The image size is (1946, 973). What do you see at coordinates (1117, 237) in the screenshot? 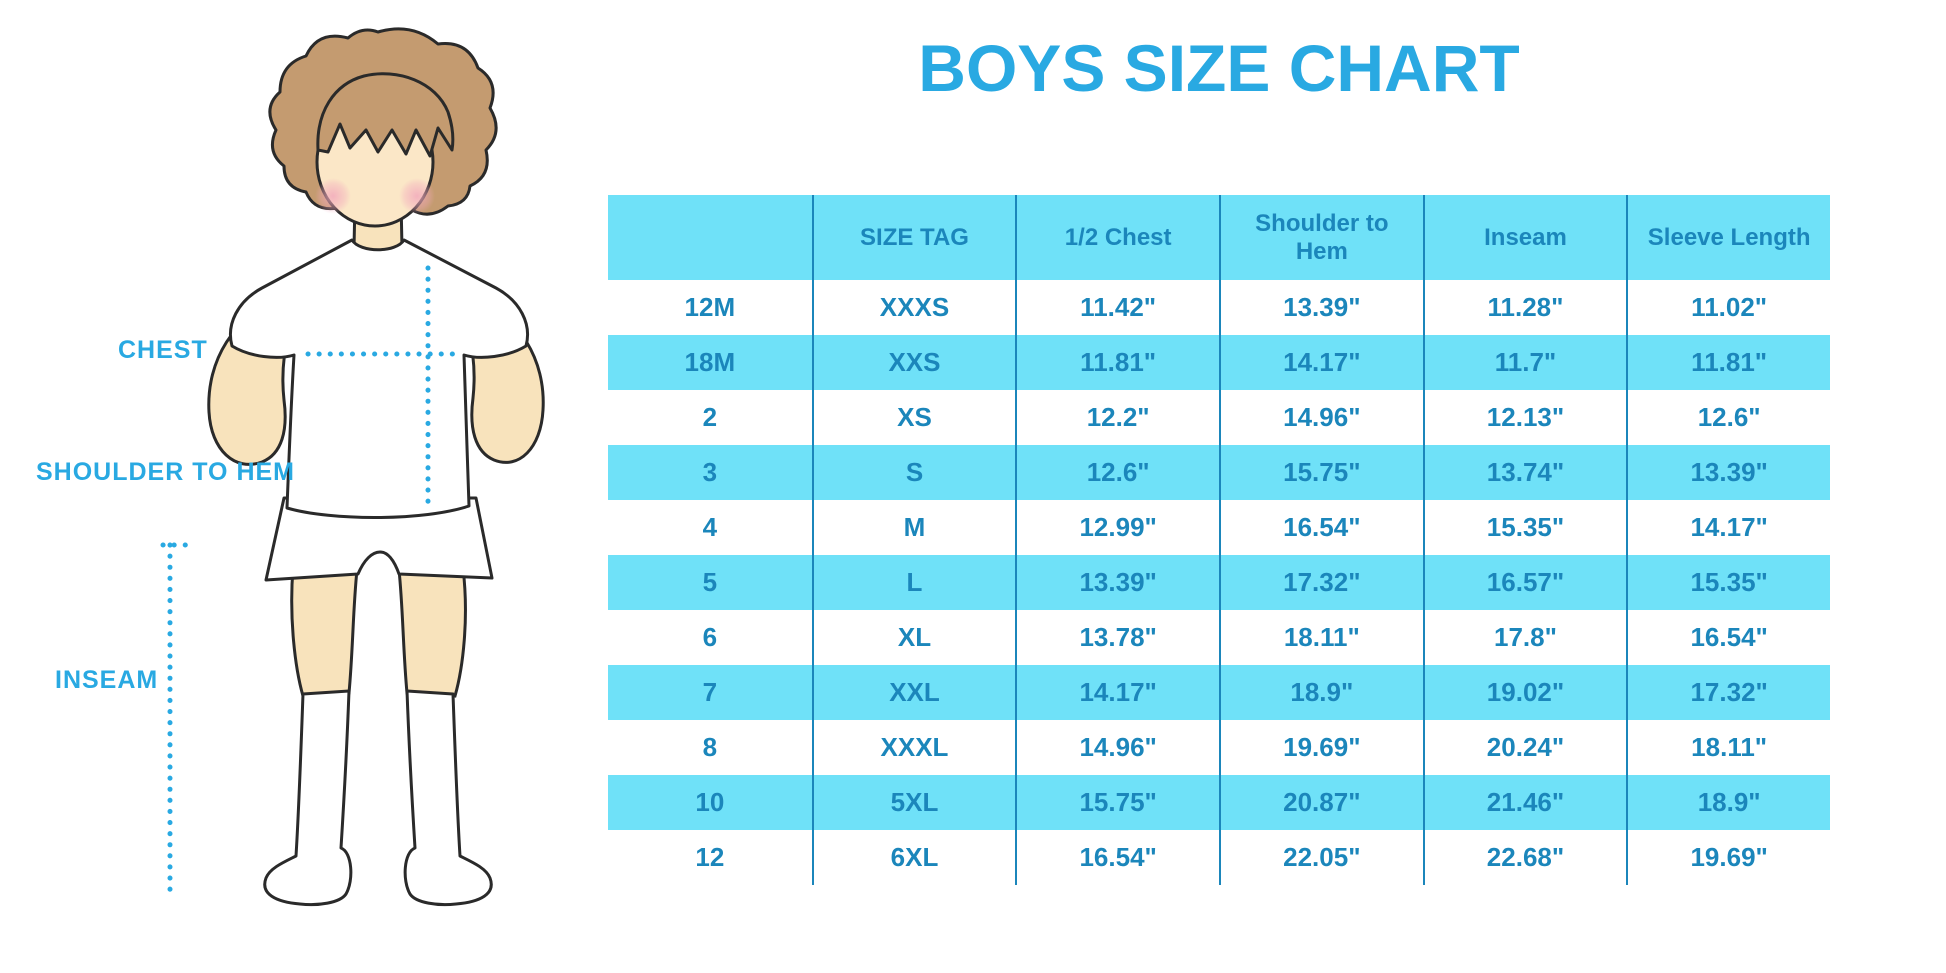
I see `header-cell-half-chest: 1/2 Chest` at bounding box center [1117, 237].